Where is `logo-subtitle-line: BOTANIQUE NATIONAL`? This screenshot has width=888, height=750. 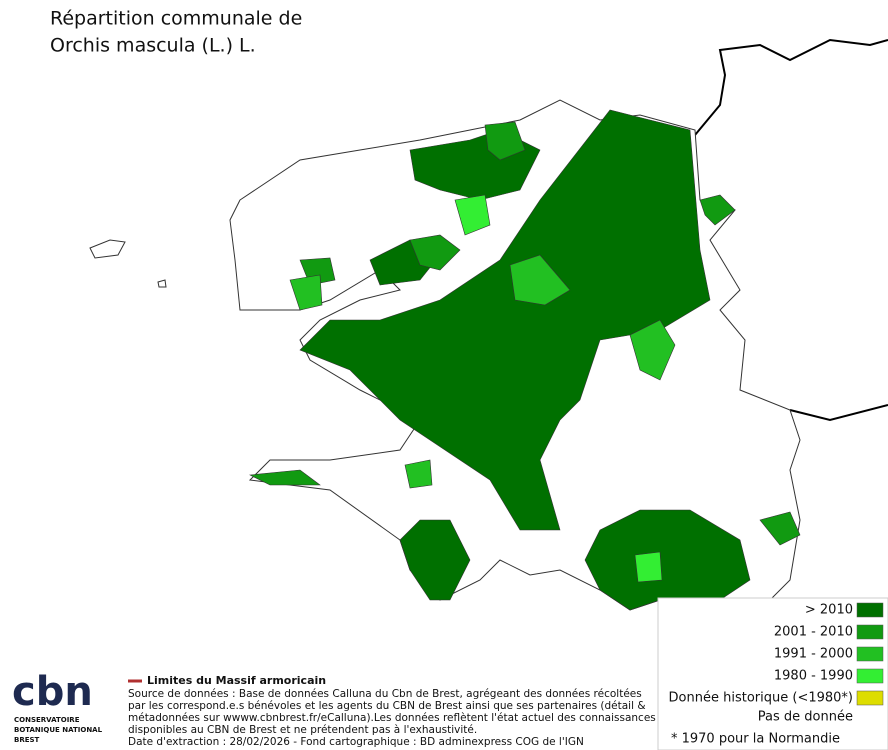
logo-subtitle-line: BOTANIQUE NATIONAL is located at coordinates (58, 730).